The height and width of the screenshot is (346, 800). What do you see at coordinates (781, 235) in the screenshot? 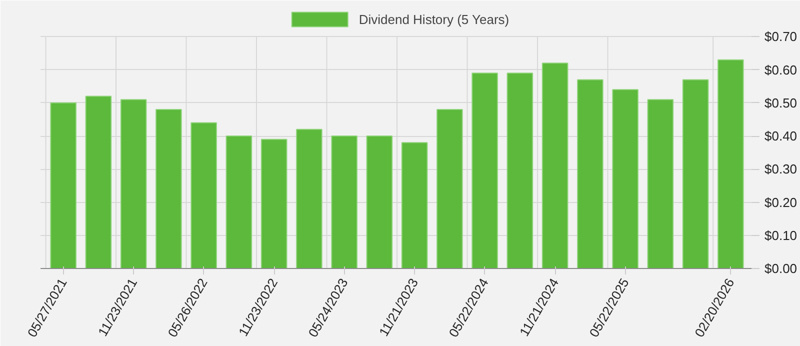
I see `y-tick-label: $0.10` at bounding box center [781, 235].